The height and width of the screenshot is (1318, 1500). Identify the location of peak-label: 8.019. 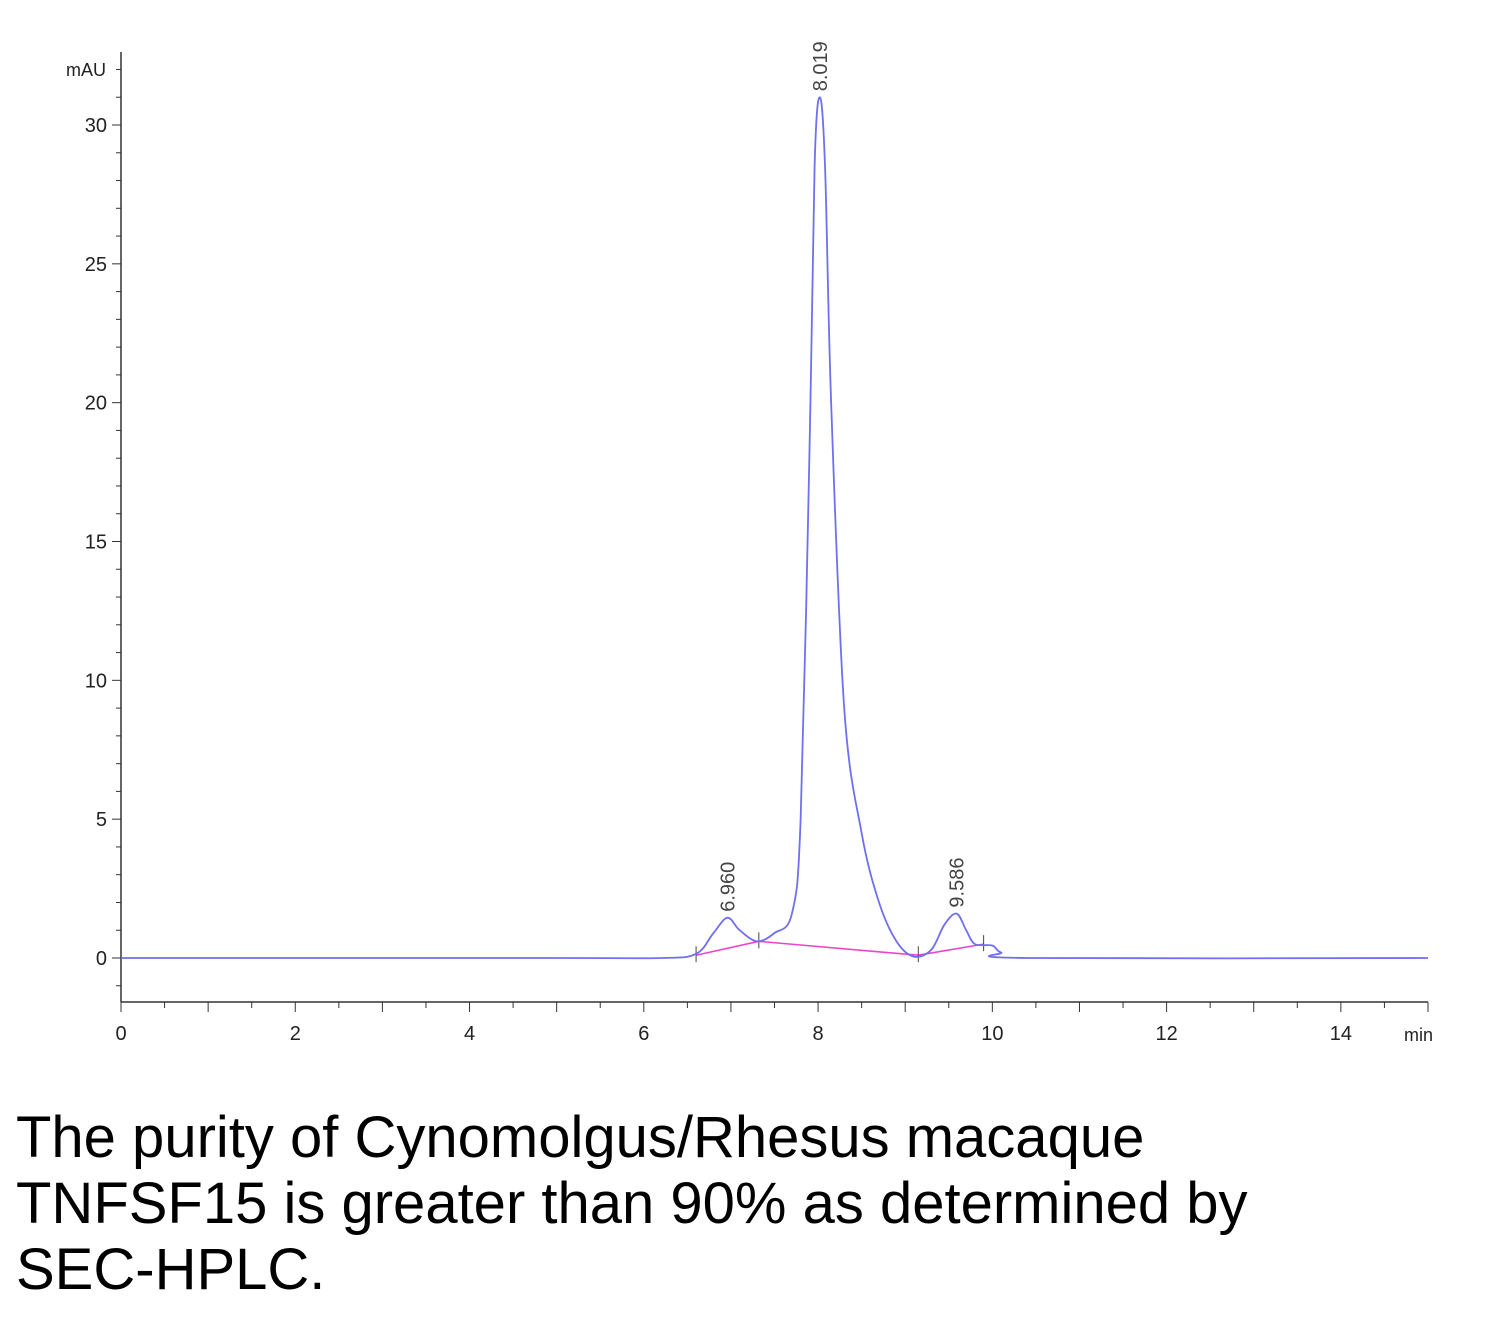
(821, 66).